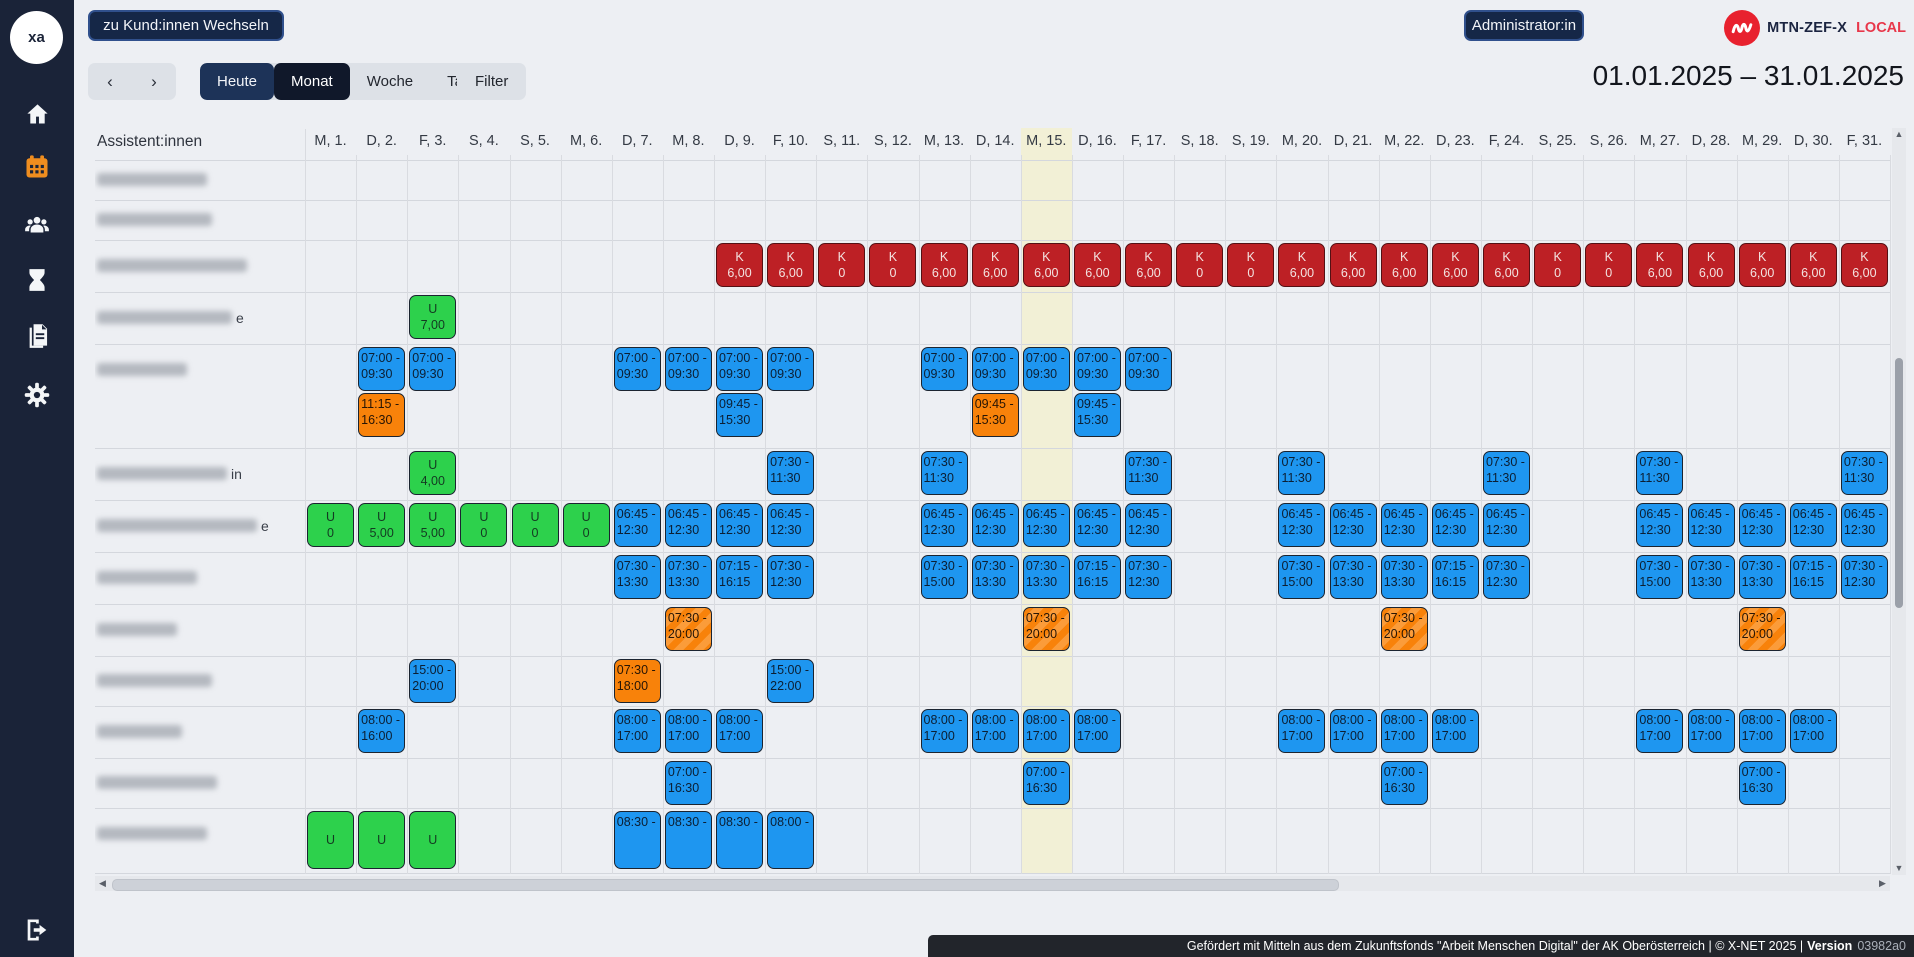 Image resolution: width=1914 pixels, height=957 pixels. What do you see at coordinates (1046, 141) in the screenshot?
I see `day-header: M, 15.` at bounding box center [1046, 141].